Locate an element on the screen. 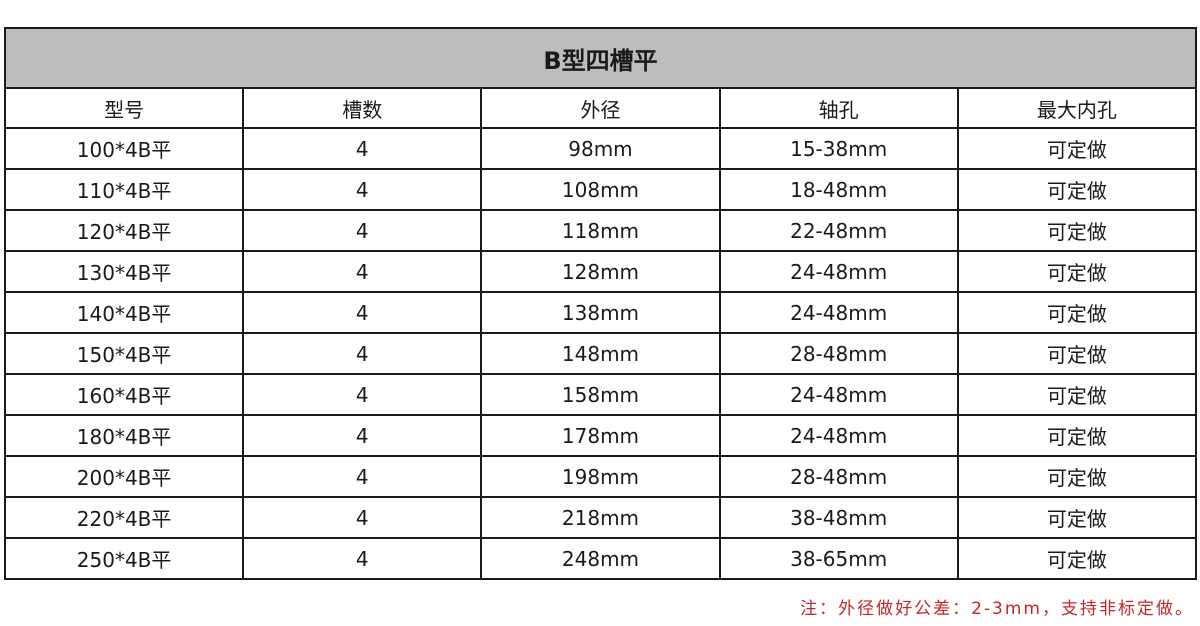 The height and width of the screenshot is (626, 1200). cell-model: 250*4B平 is located at coordinates (124, 558).